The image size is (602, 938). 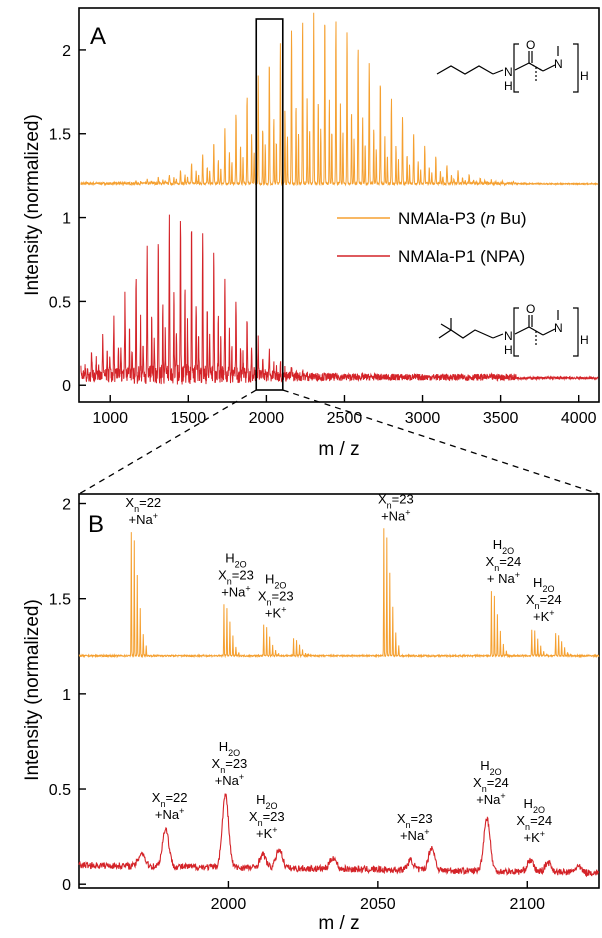 I want to click on panel-a-y-tick-label: 1, so click(x=66, y=219).